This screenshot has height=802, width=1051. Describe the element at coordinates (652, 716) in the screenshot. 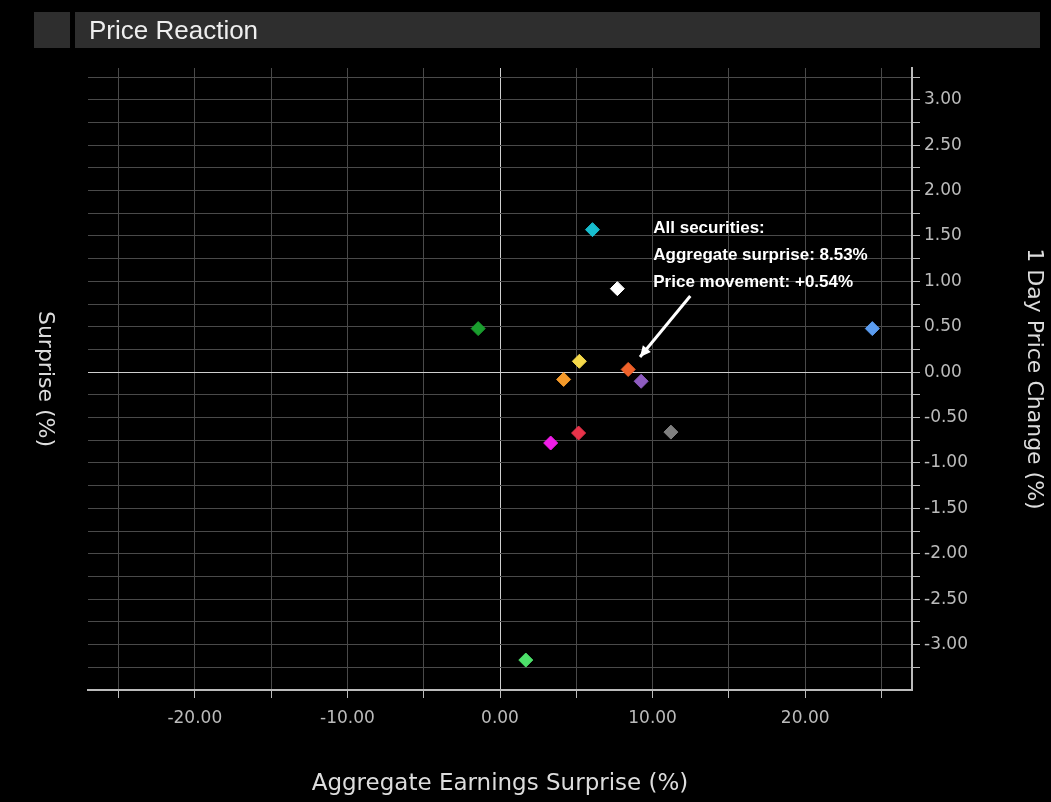

I see `x-tick-label: 10.00` at that location.